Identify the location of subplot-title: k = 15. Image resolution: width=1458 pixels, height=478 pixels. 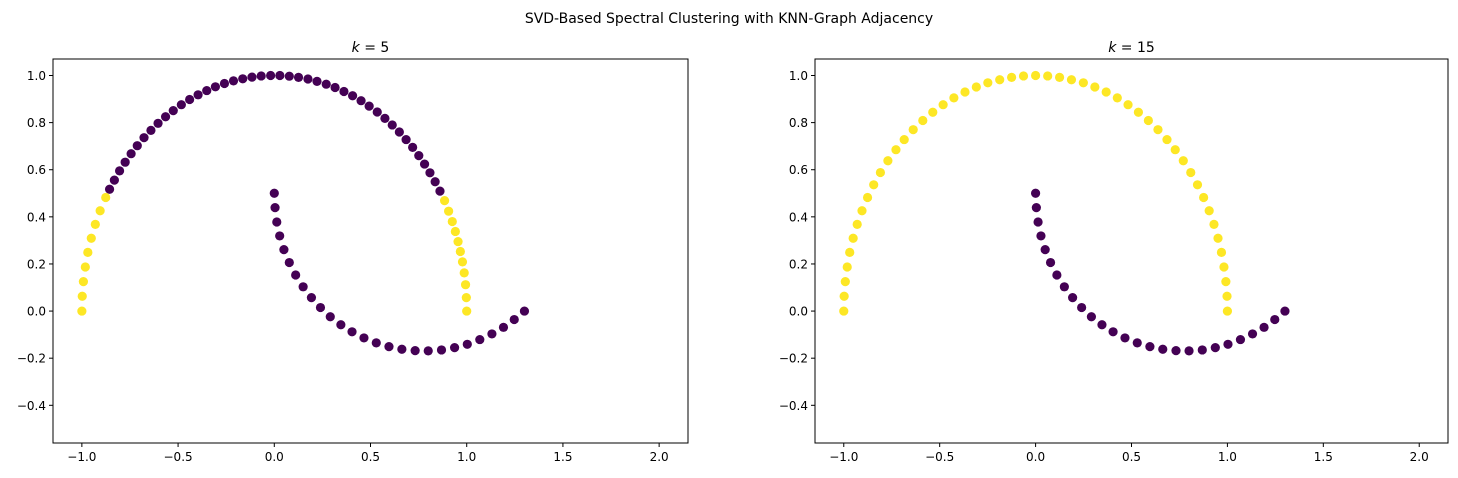
(1131, 48).